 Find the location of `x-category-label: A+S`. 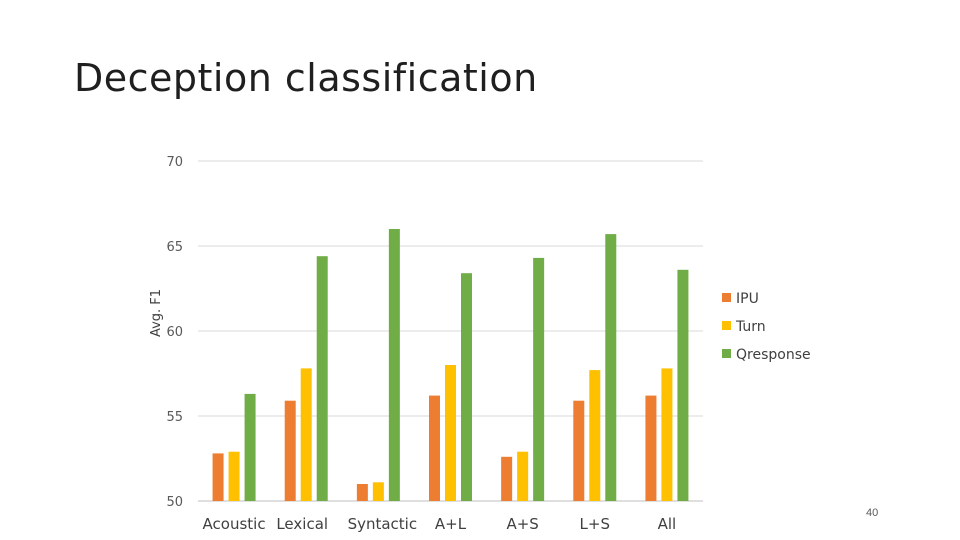

x-category-label: A+S is located at coordinates (522, 524).